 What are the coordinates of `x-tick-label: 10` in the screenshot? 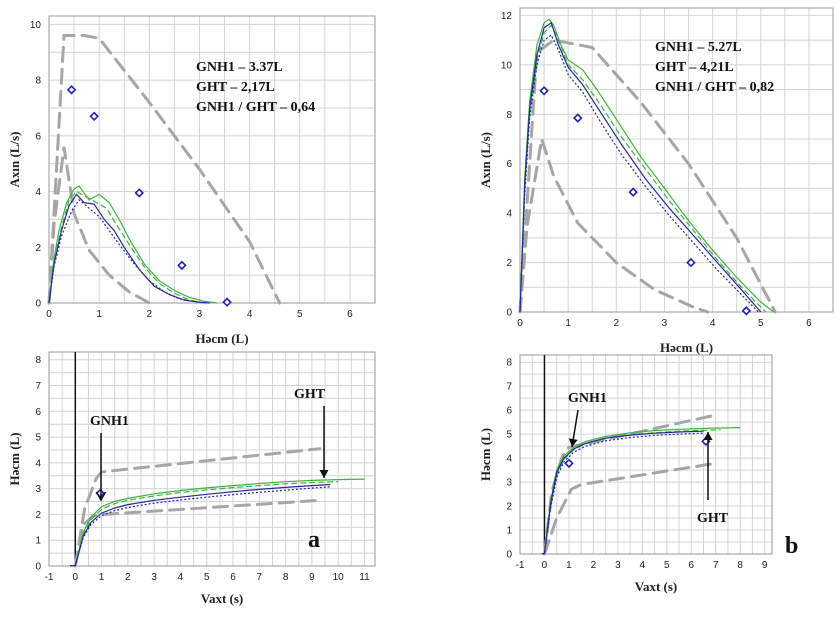 It's located at (339, 577).